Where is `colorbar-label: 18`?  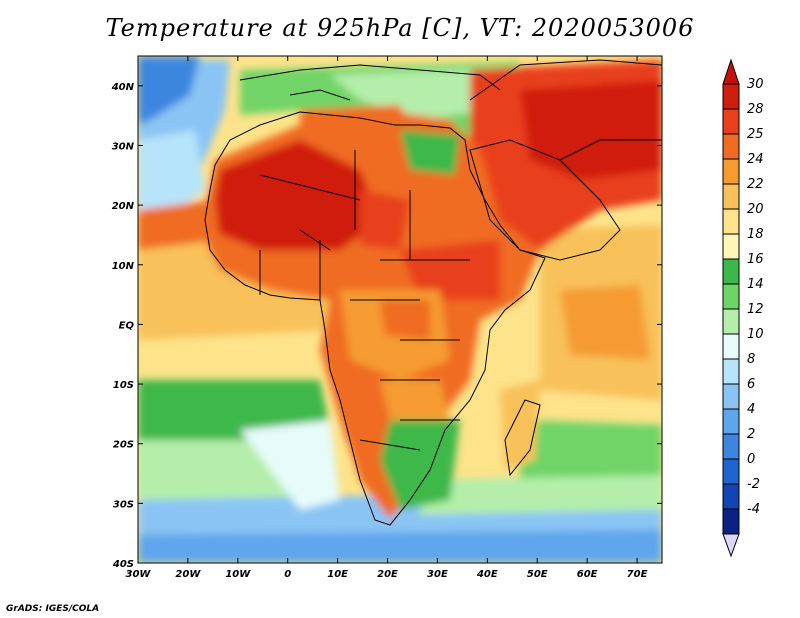 colorbar-label: 18 is located at coordinates (755, 234).